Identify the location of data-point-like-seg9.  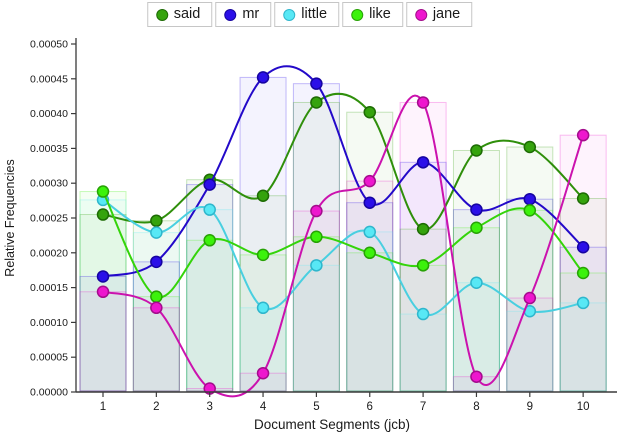
(530, 210).